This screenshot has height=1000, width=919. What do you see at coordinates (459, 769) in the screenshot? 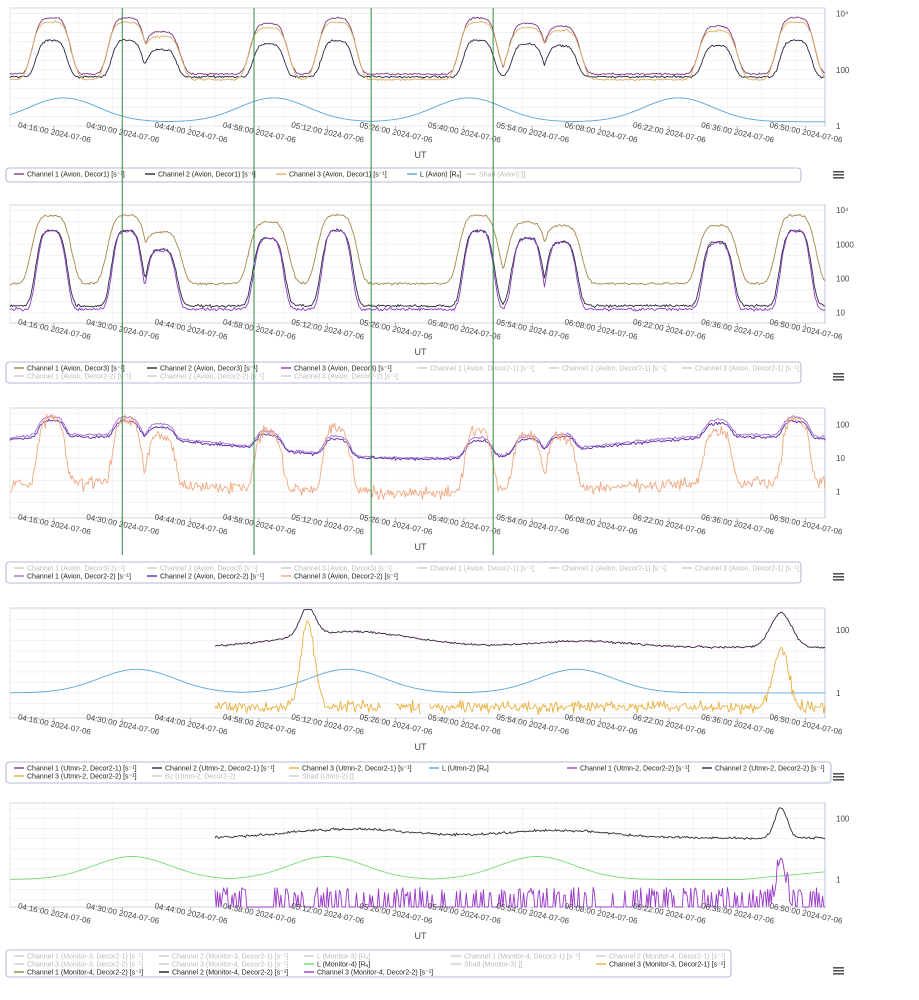
I see `legend-item: L (Utmn-2) [Rₑ]` at bounding box center [459, 769].